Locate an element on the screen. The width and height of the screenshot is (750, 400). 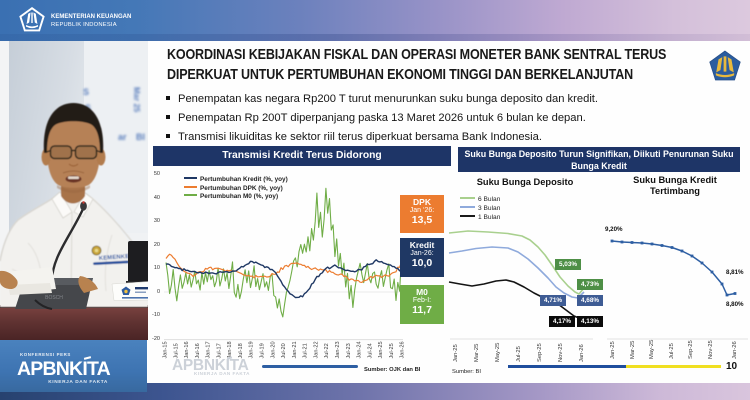
svg-text: Mar 25 is located at coordinates (136, 100).